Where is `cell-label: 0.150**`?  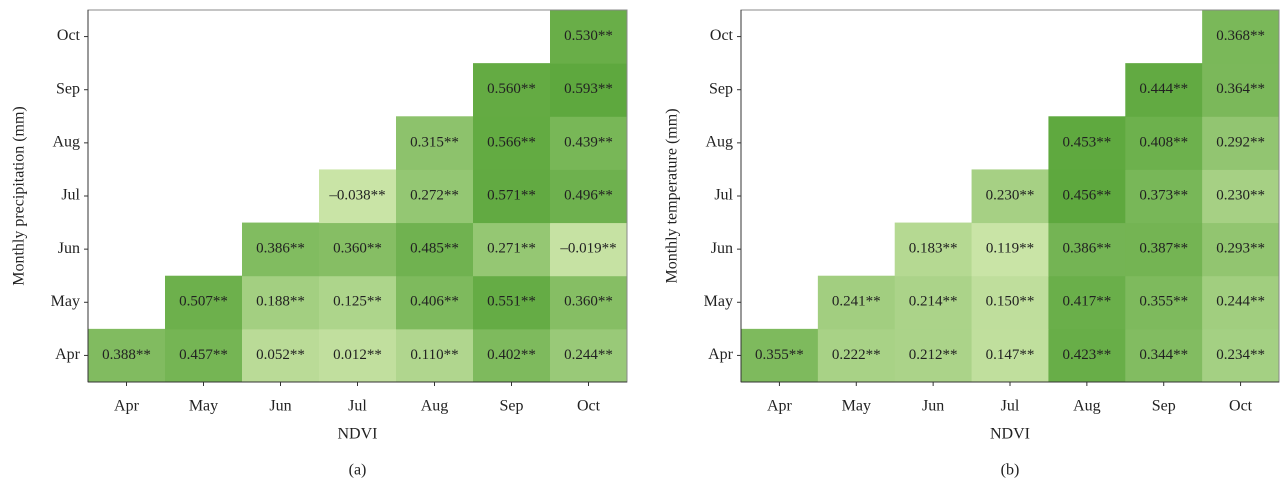
cell-label: 0.150** is located at coordinates (1010, 302).